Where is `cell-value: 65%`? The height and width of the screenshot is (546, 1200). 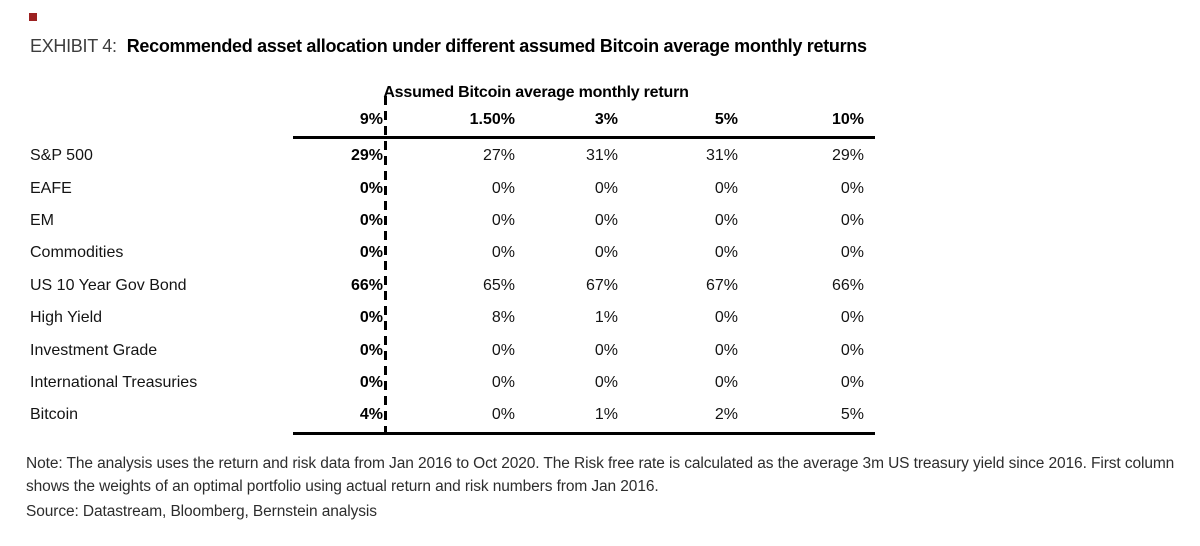 cell-value: 65% is located at coordinates (498, 285).